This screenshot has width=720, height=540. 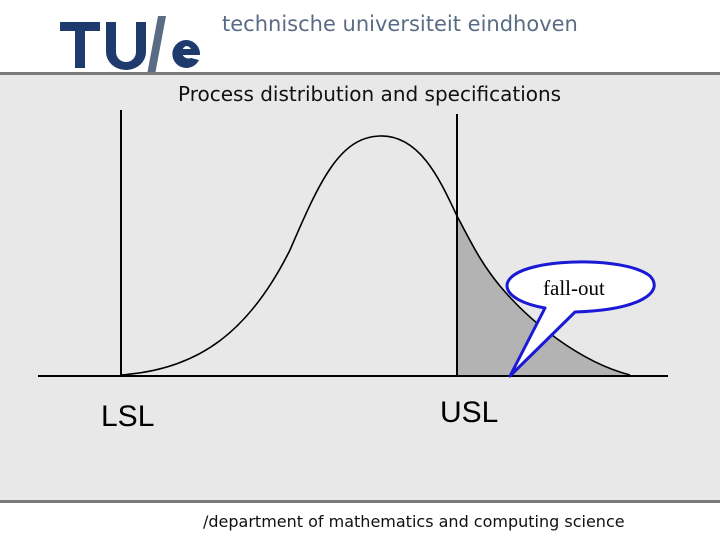 What do you see at coordinates (580, 319) in the screenshot?
I see `fall-out-callout` at bounding box center [580, 319].